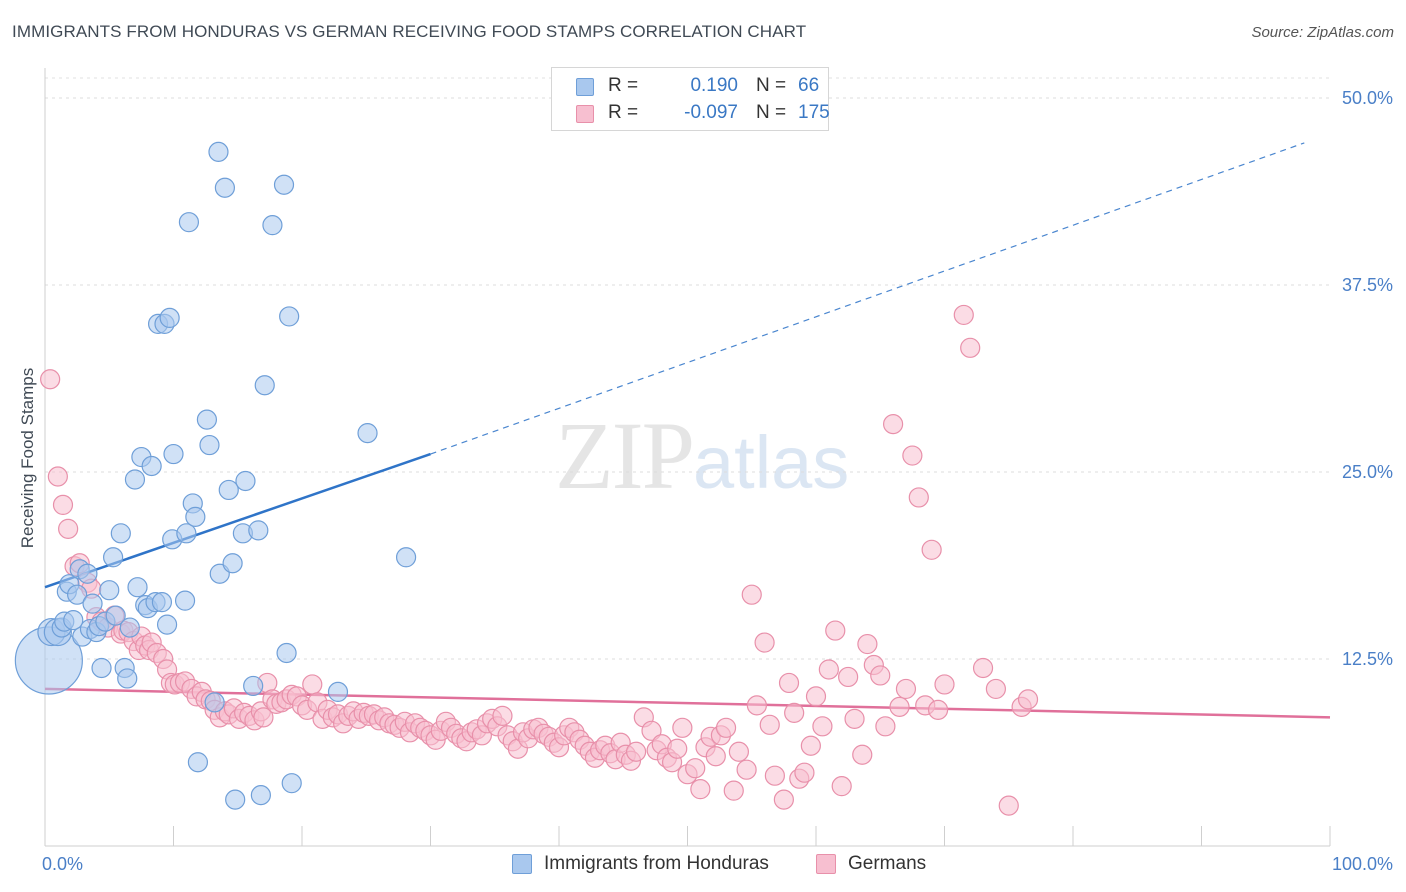 The image size is (1406, 892). Describe the element at coordinates (809, 85) in the screenshot. I see `legend-n-value: 66` at that location.